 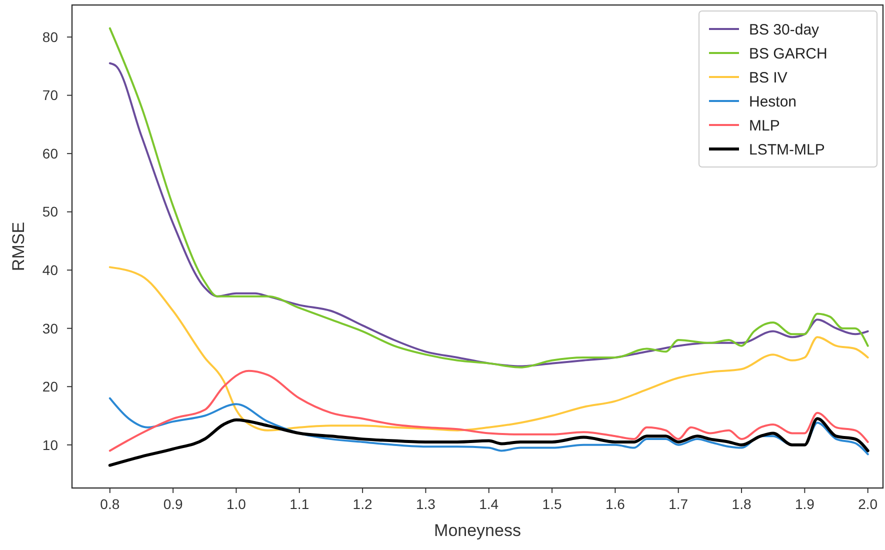 What do you see at coordinates (362, 504) in the screenshot?
I see `x-tick-label: 1.2` at bounding box center [362, 504].